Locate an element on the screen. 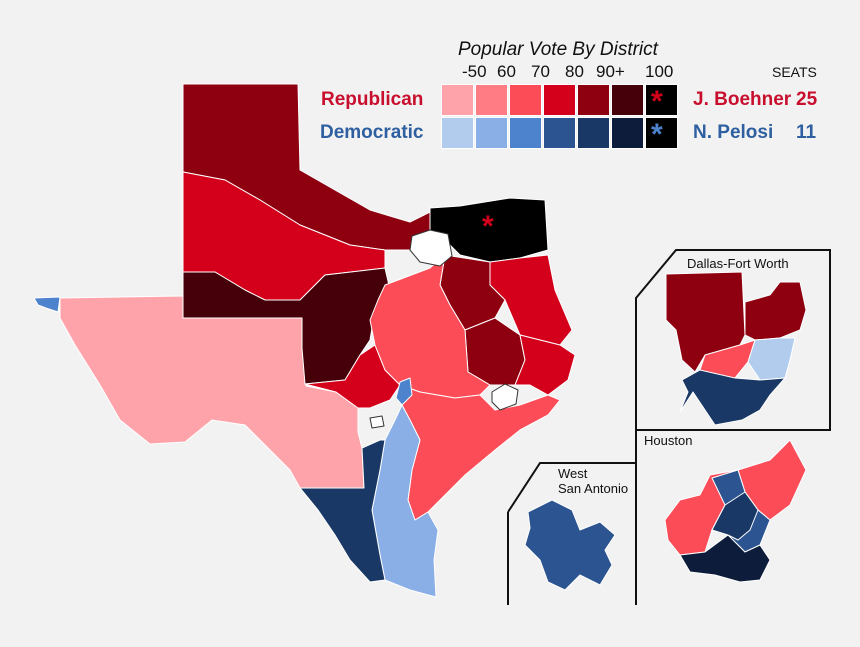  houston-district-core is located at coordinates (735, 516).